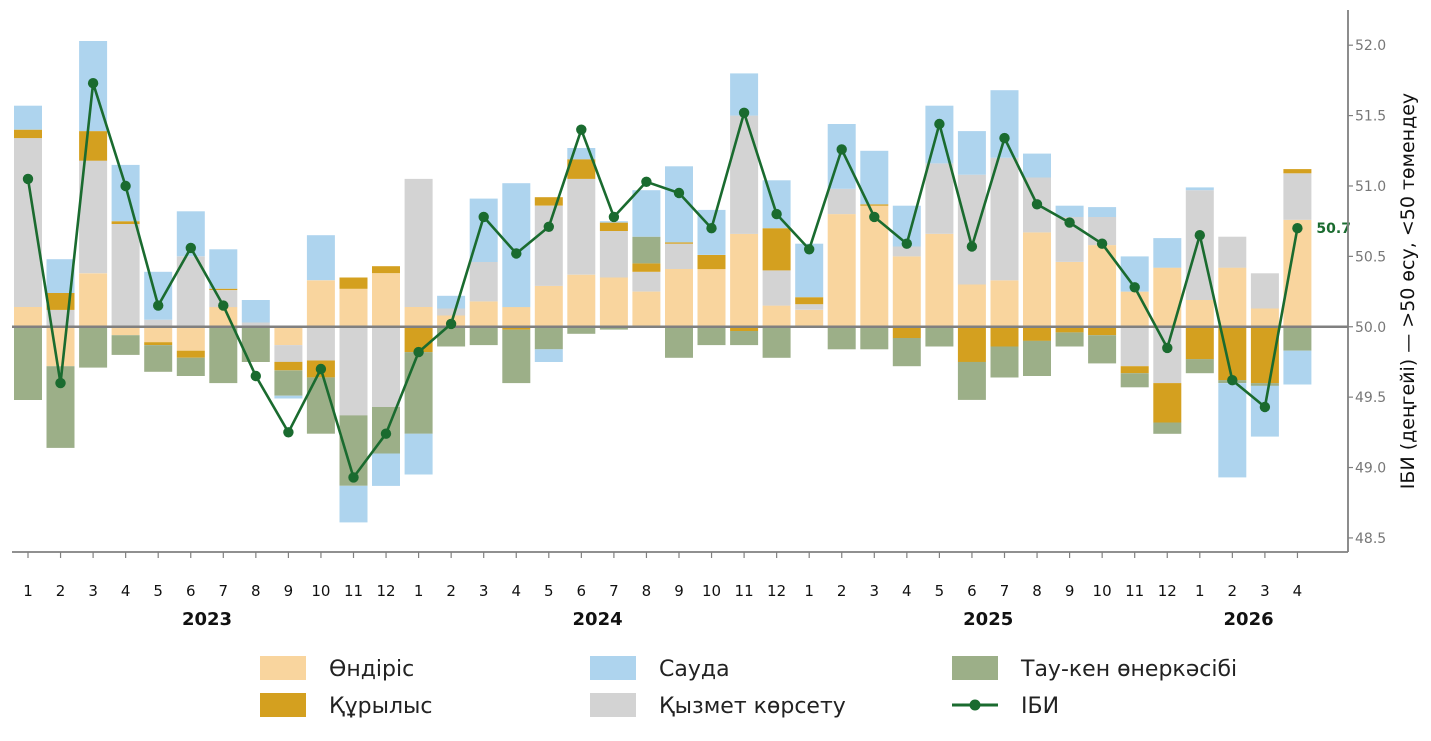 The height and width of the screenshot is (741, 1431). I want to click on x-tick-label: 10, so click(711, 591).